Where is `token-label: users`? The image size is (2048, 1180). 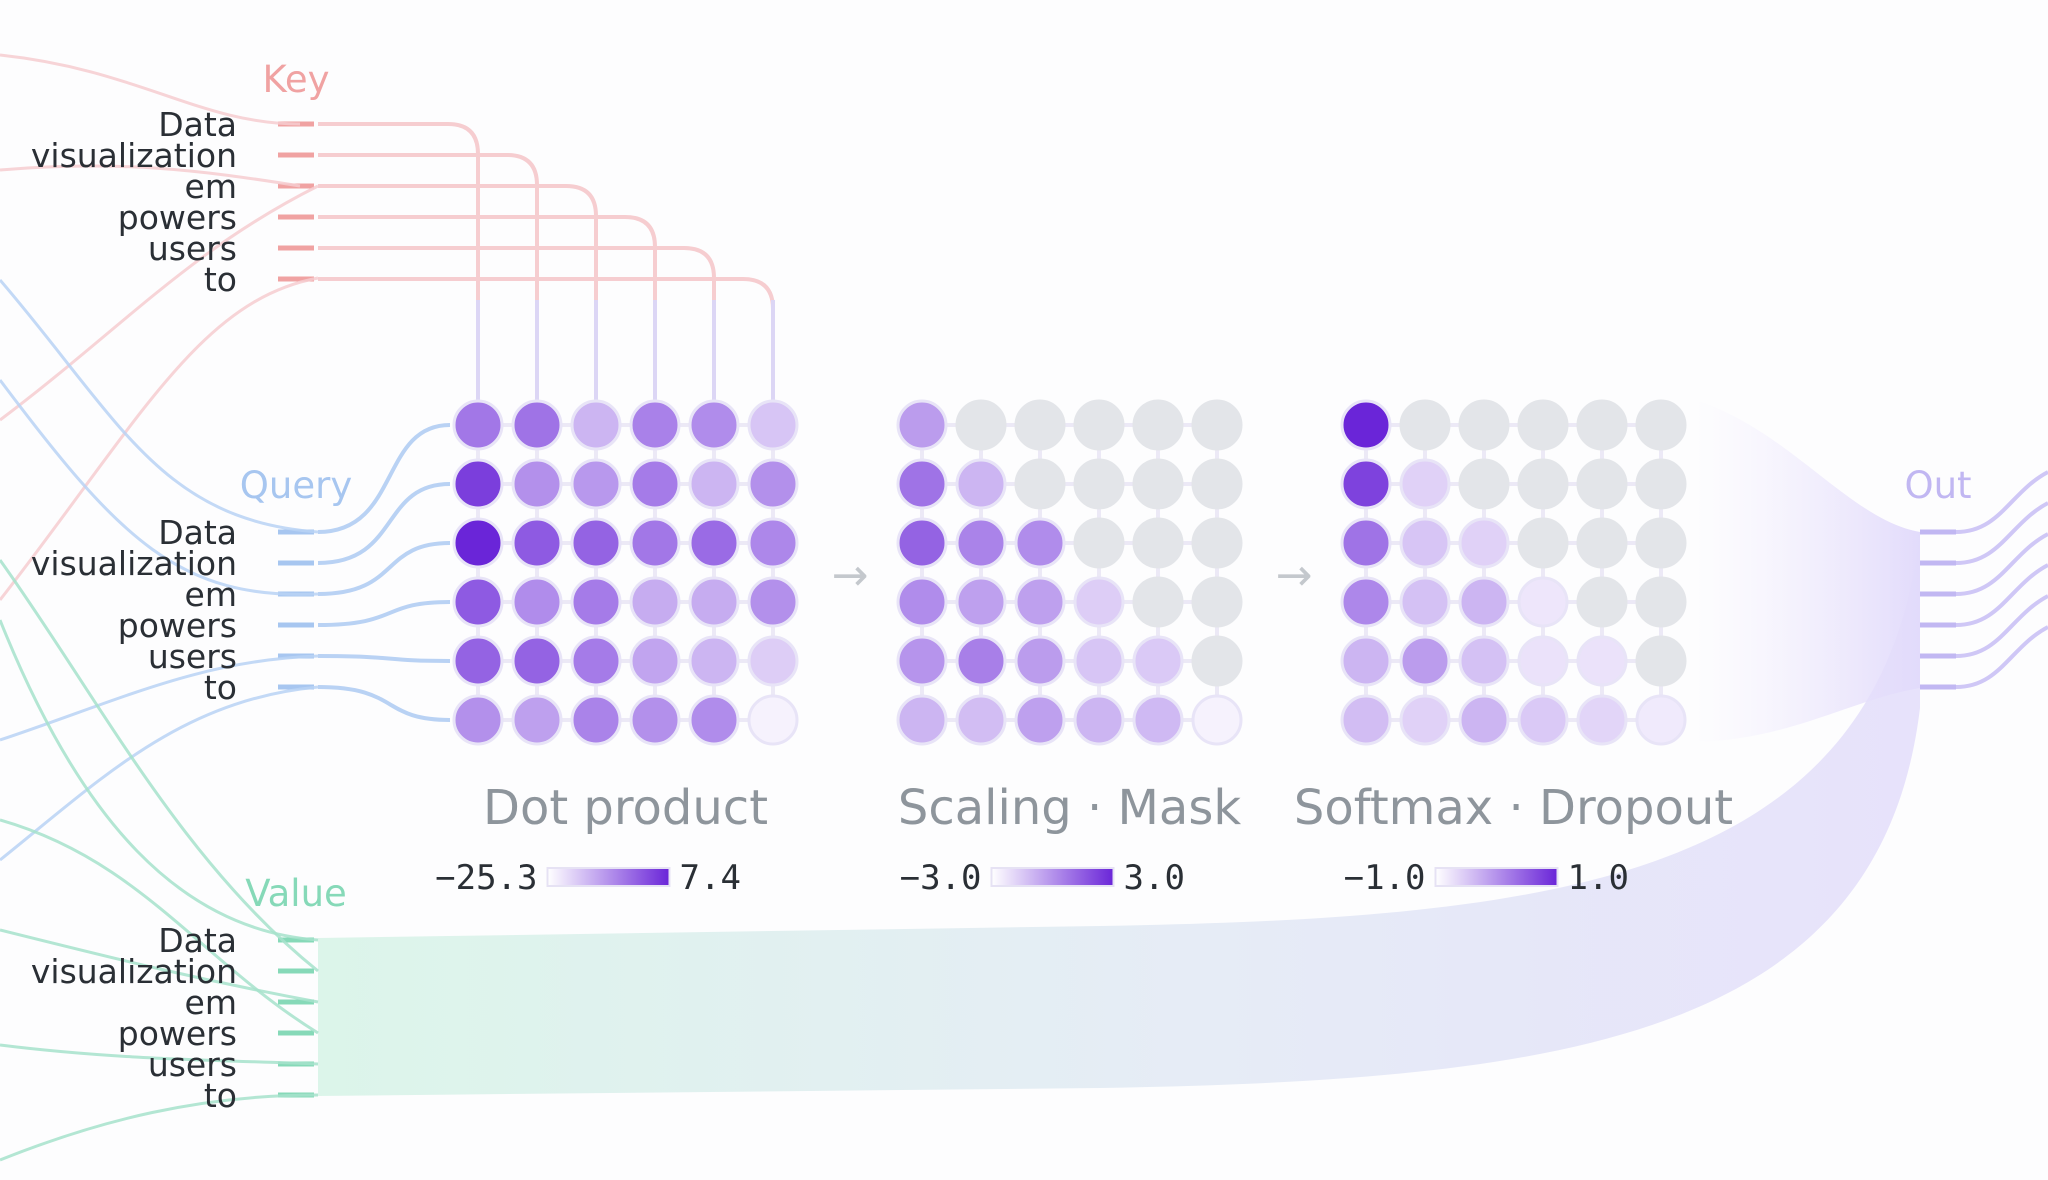
token-label: users is located at coordinates (192, 656).